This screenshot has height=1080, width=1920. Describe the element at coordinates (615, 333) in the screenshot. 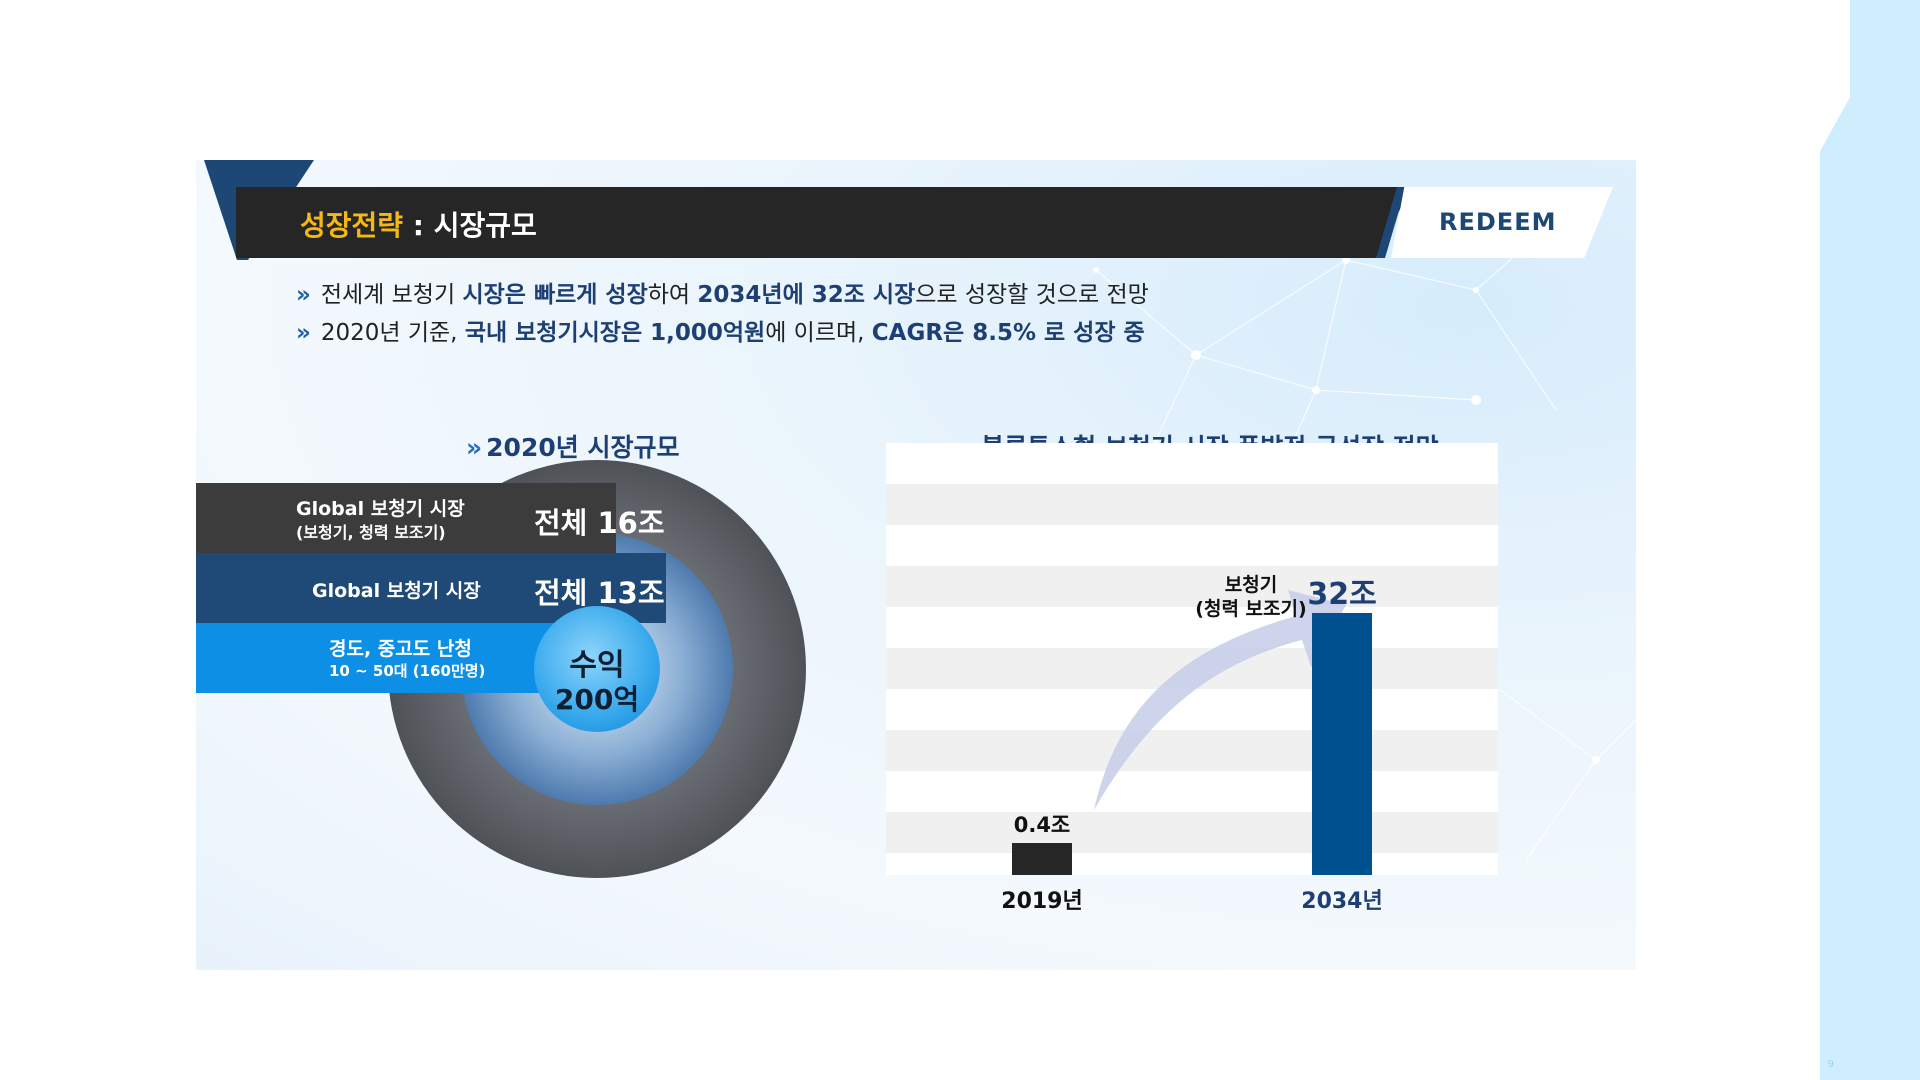

I see `bullet-2-text-b: 국내 보청기시장은 1,000억원` at that location.